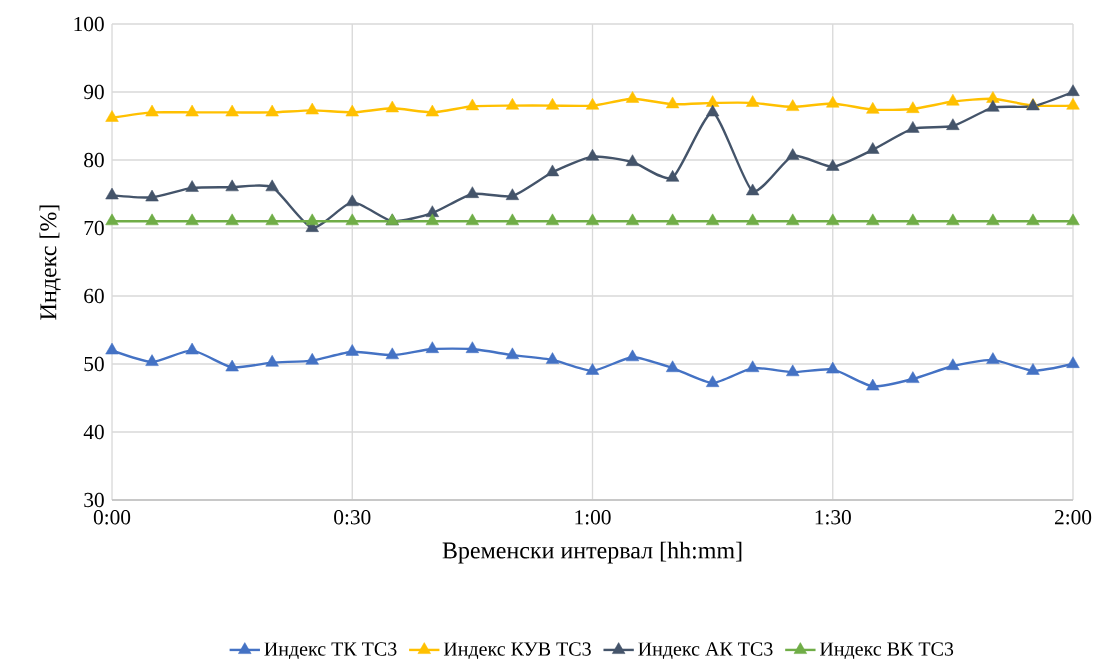  Describe the element at coordinates (89, 24) in the screenshot. I see `y-tick-label: 100` at that location.